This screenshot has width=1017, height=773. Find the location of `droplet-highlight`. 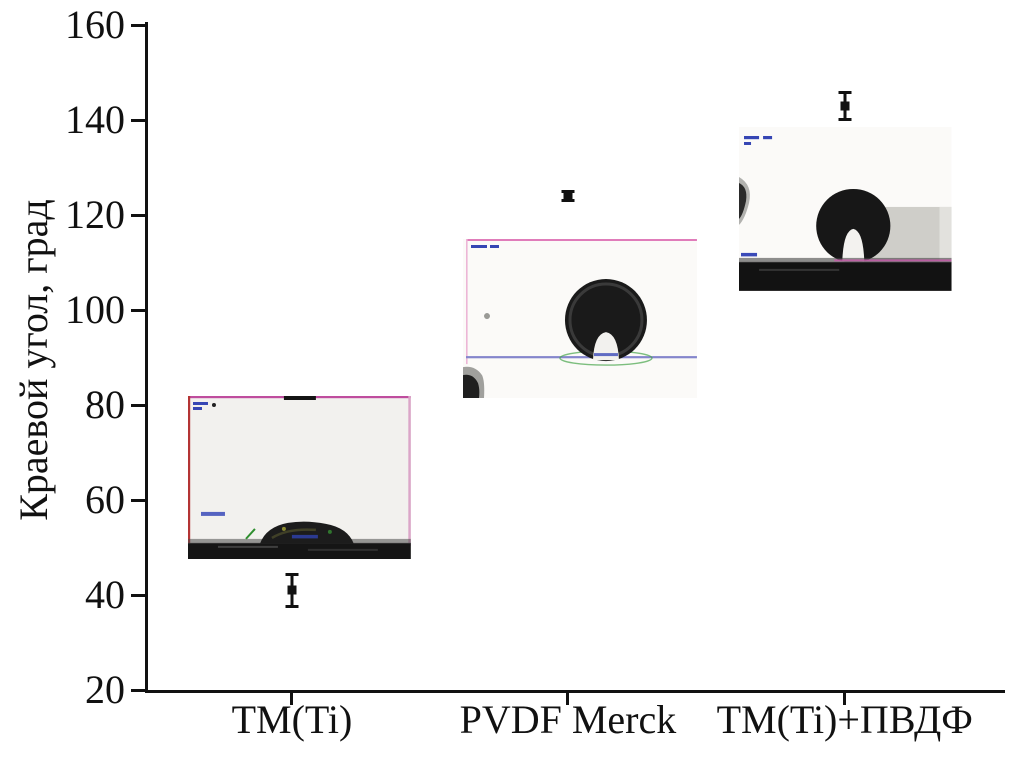

droplet-highlight is located at coordinates (853, 246).